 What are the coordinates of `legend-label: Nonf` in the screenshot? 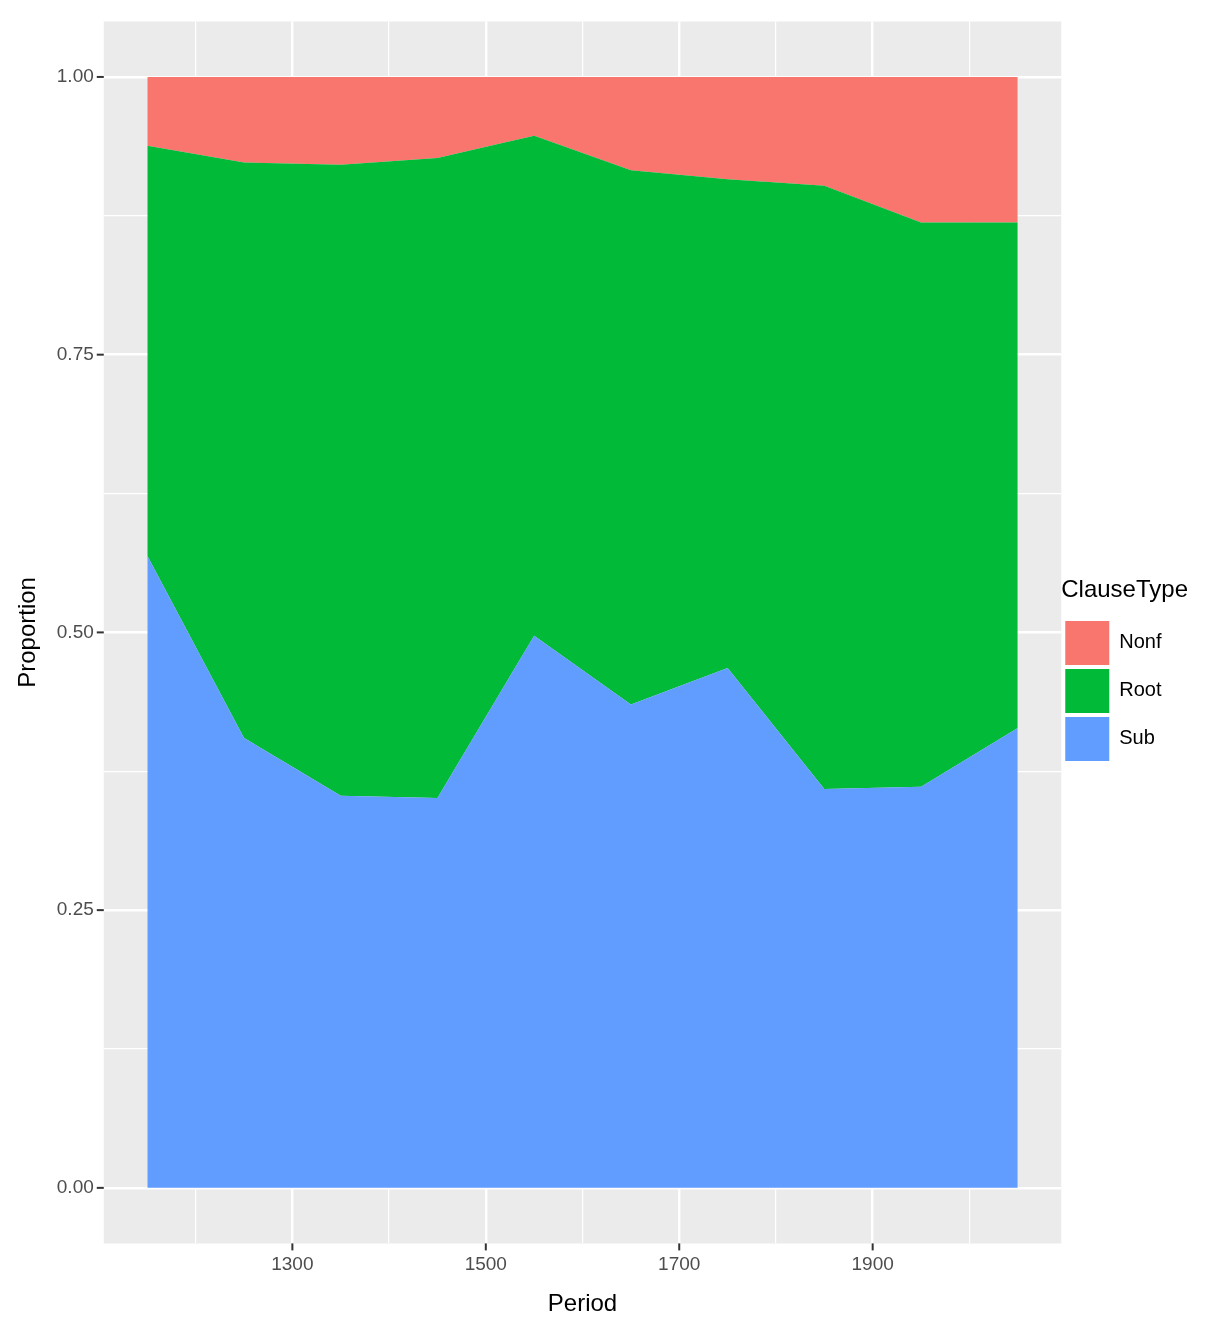 It's located at (1140, 641).